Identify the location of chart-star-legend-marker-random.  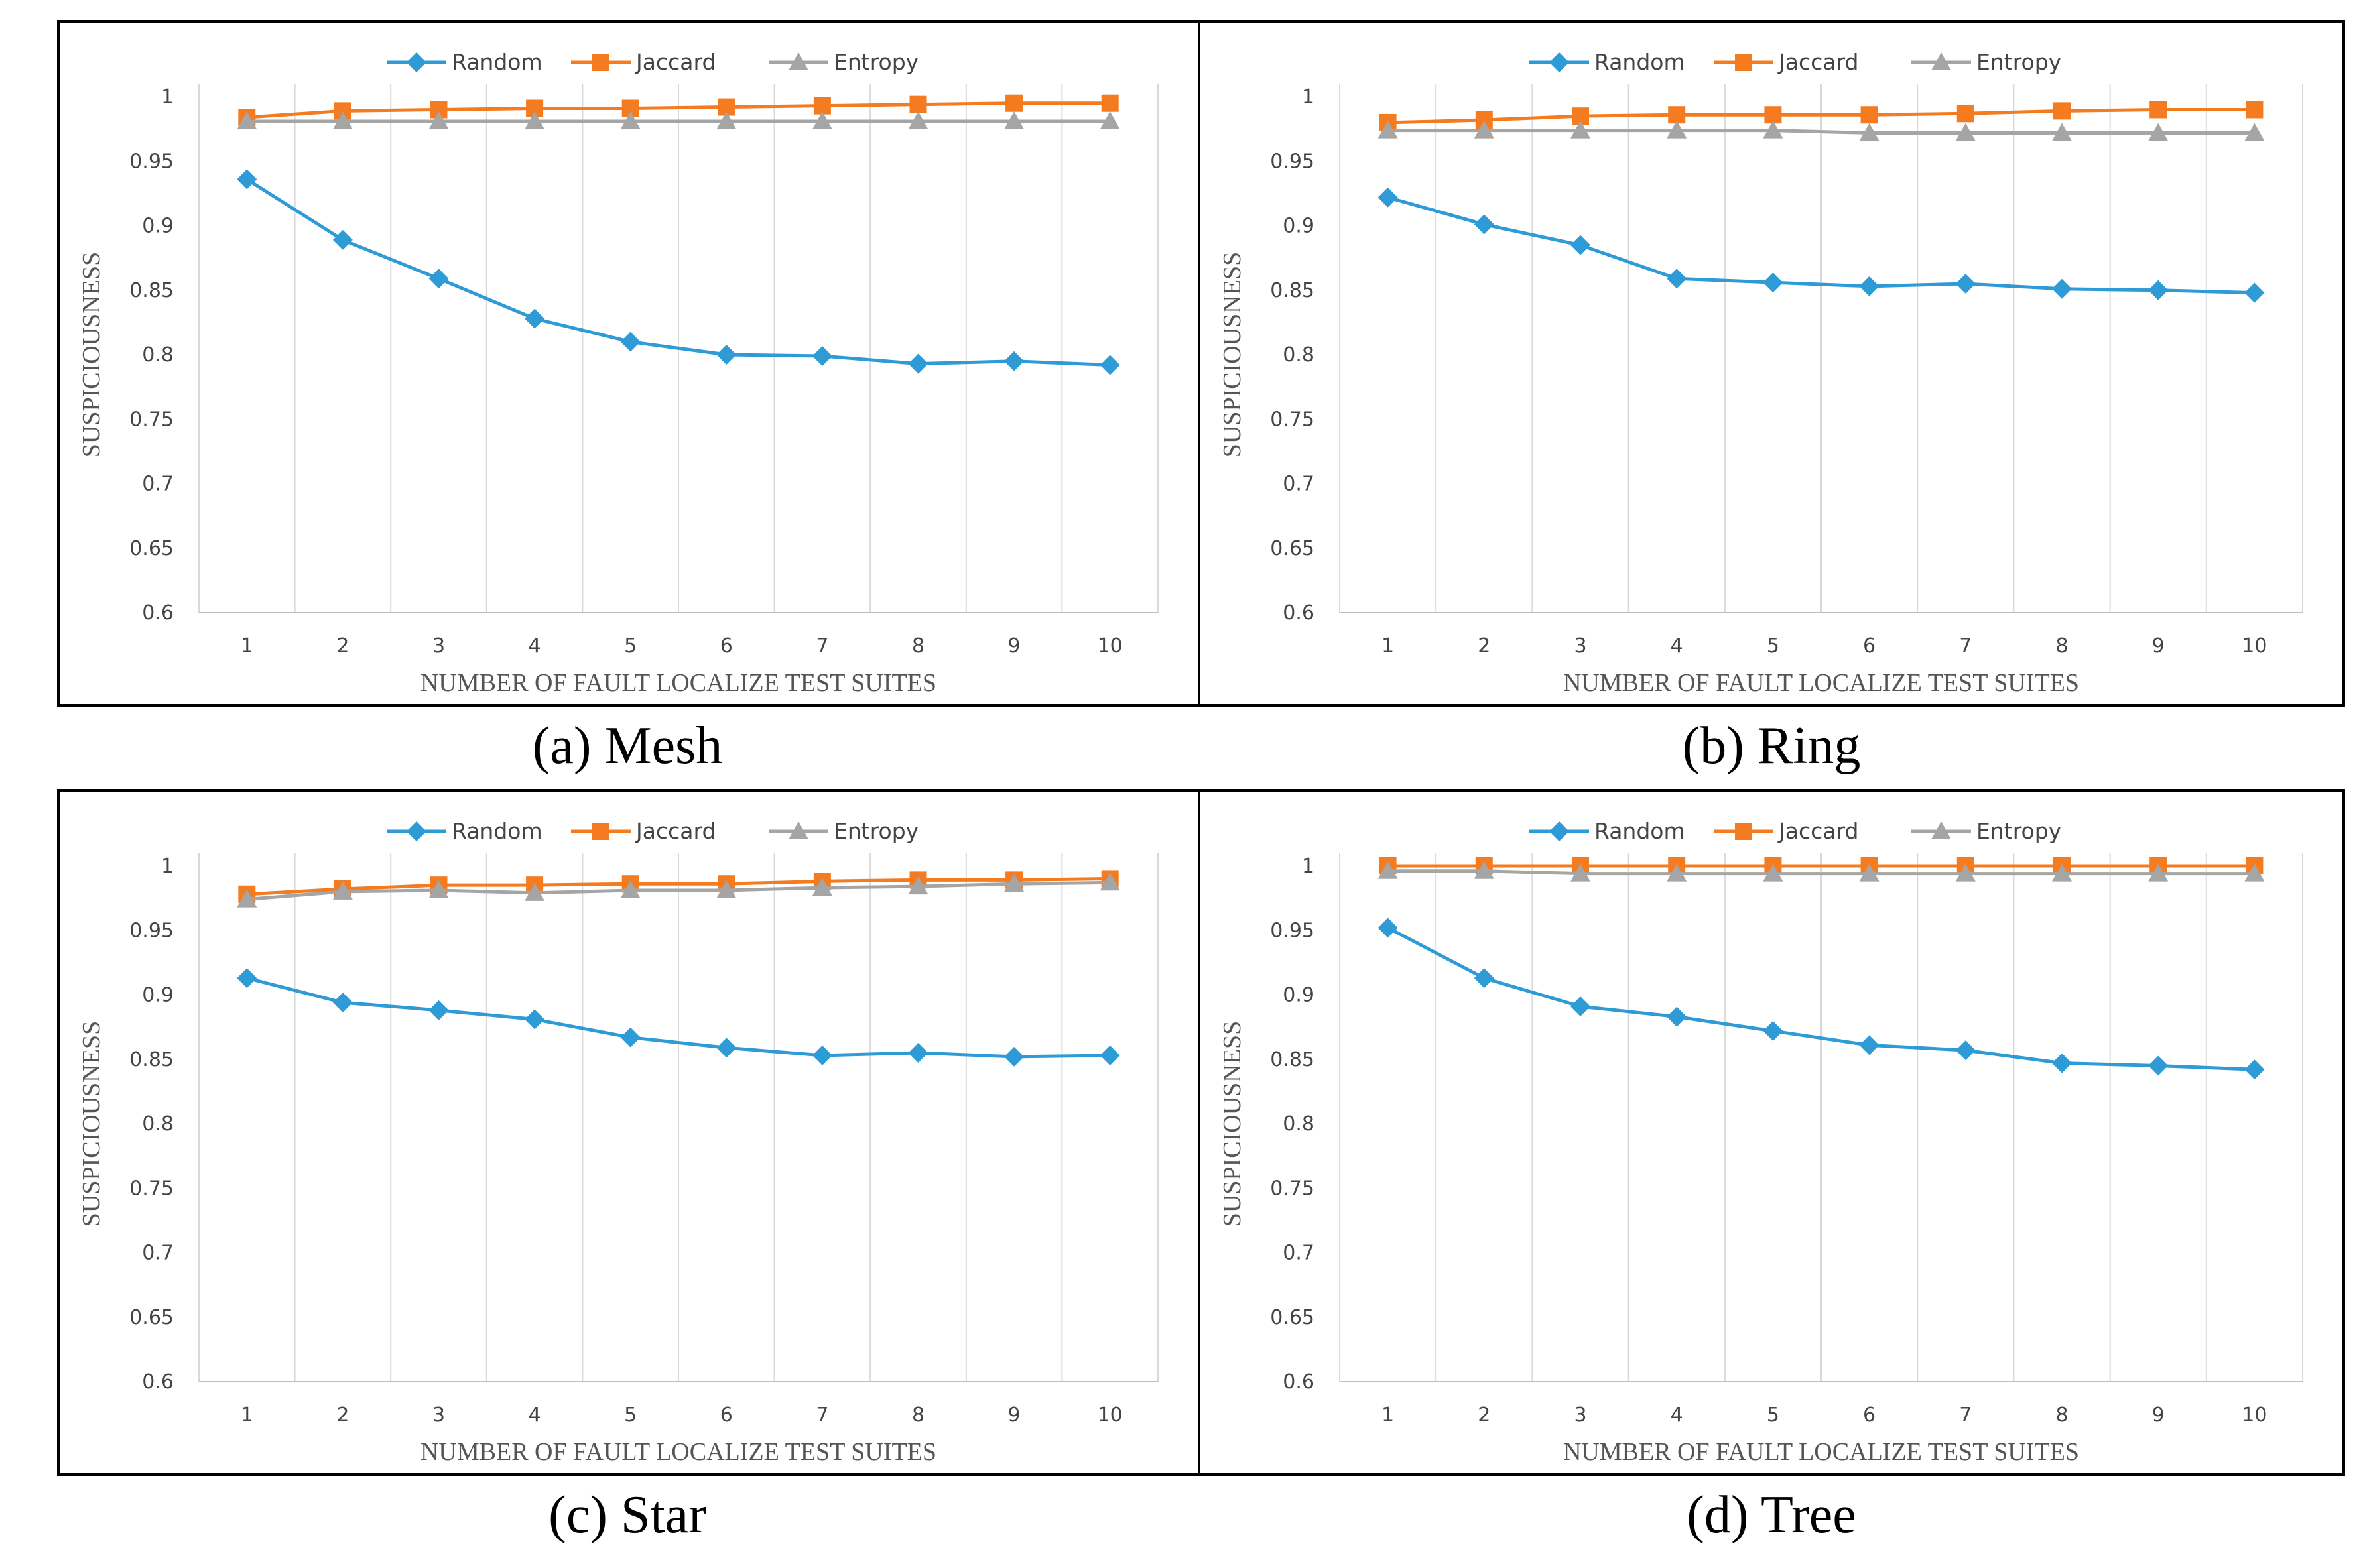
(416, 831).